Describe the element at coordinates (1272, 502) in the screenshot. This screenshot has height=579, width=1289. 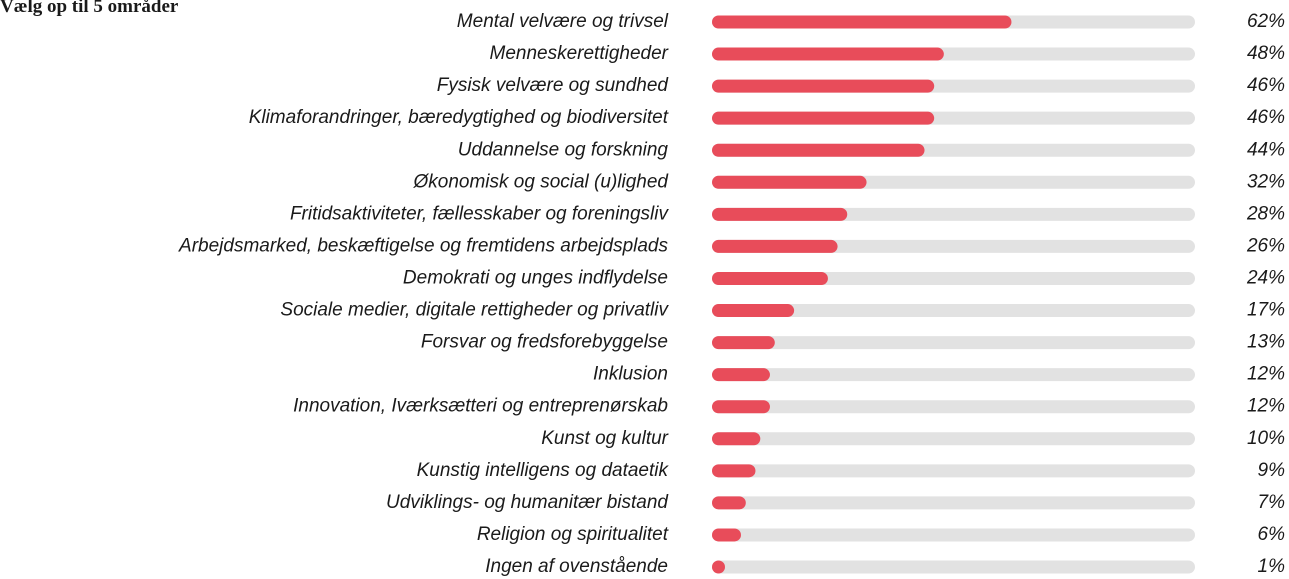
I see `value-label: 7%` at that location.